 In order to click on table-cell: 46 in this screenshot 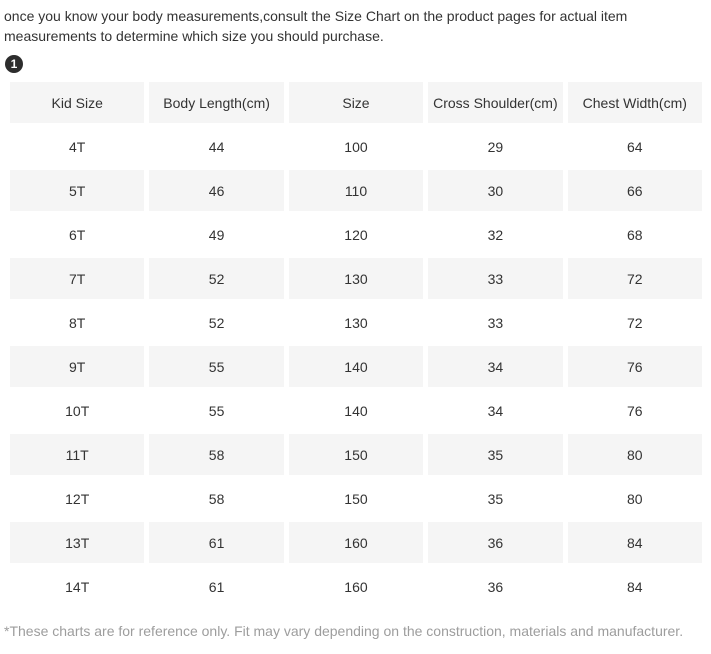, I will do `click(216, 190)`.